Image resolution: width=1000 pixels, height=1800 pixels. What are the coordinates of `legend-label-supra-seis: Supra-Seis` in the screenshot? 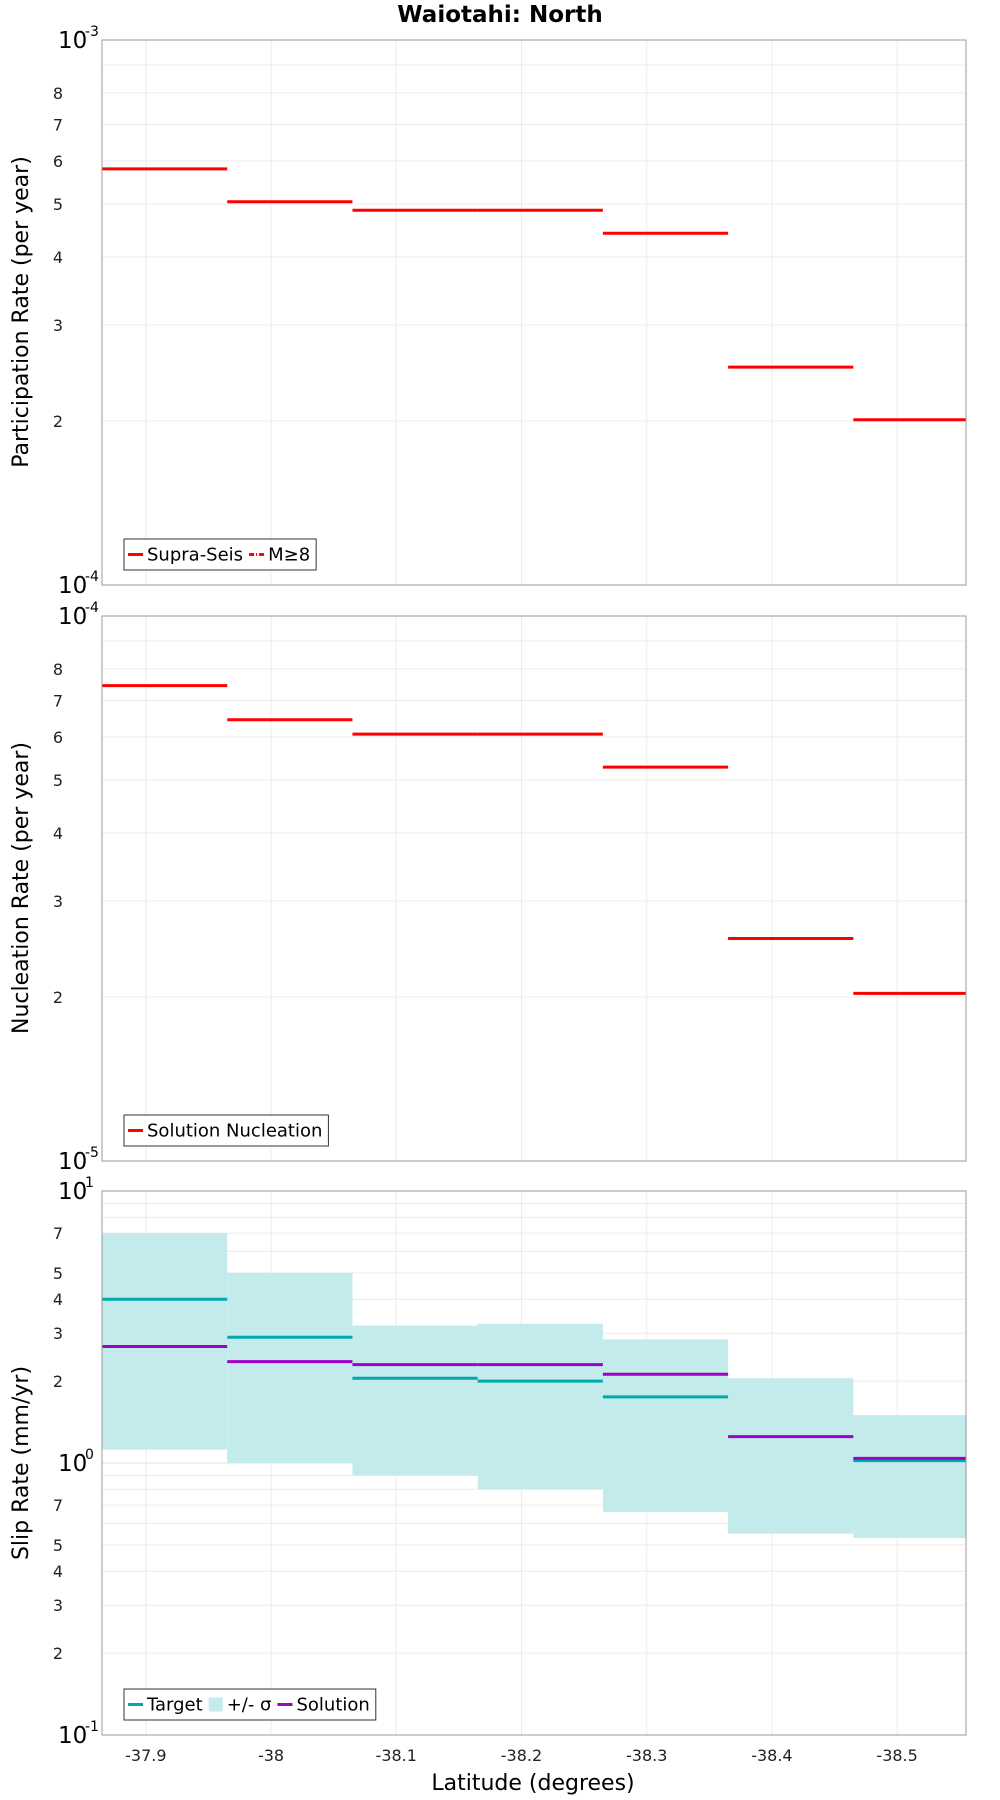 It's located at (195, 555).